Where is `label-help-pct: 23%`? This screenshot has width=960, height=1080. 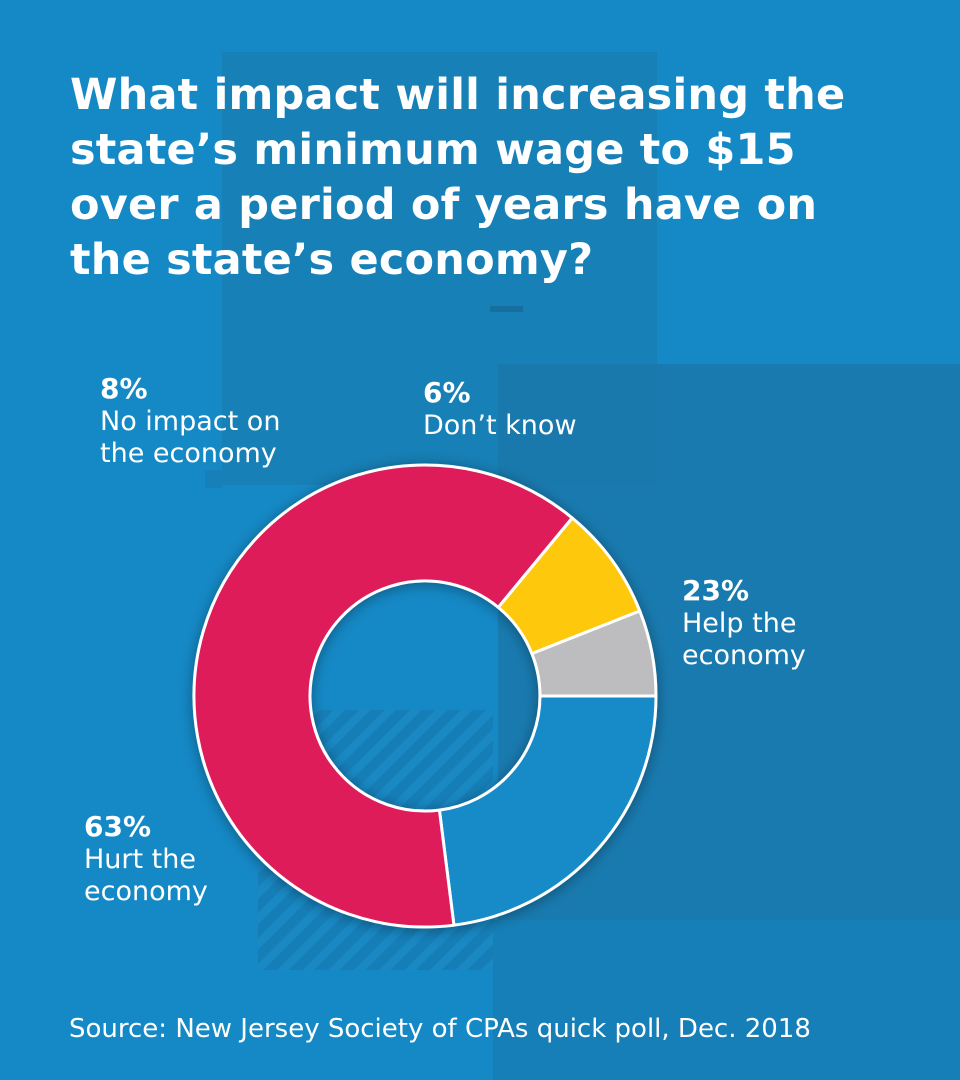 label-help-pct: 23% is located at coordinates (716, 590).